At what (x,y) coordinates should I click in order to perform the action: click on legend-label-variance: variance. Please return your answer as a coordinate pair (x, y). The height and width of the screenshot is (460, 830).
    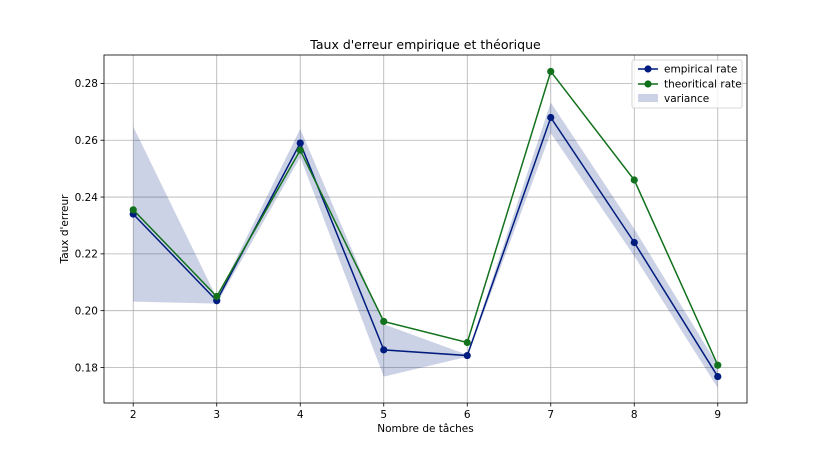
    Looking at the image, I should click on (686, 99).